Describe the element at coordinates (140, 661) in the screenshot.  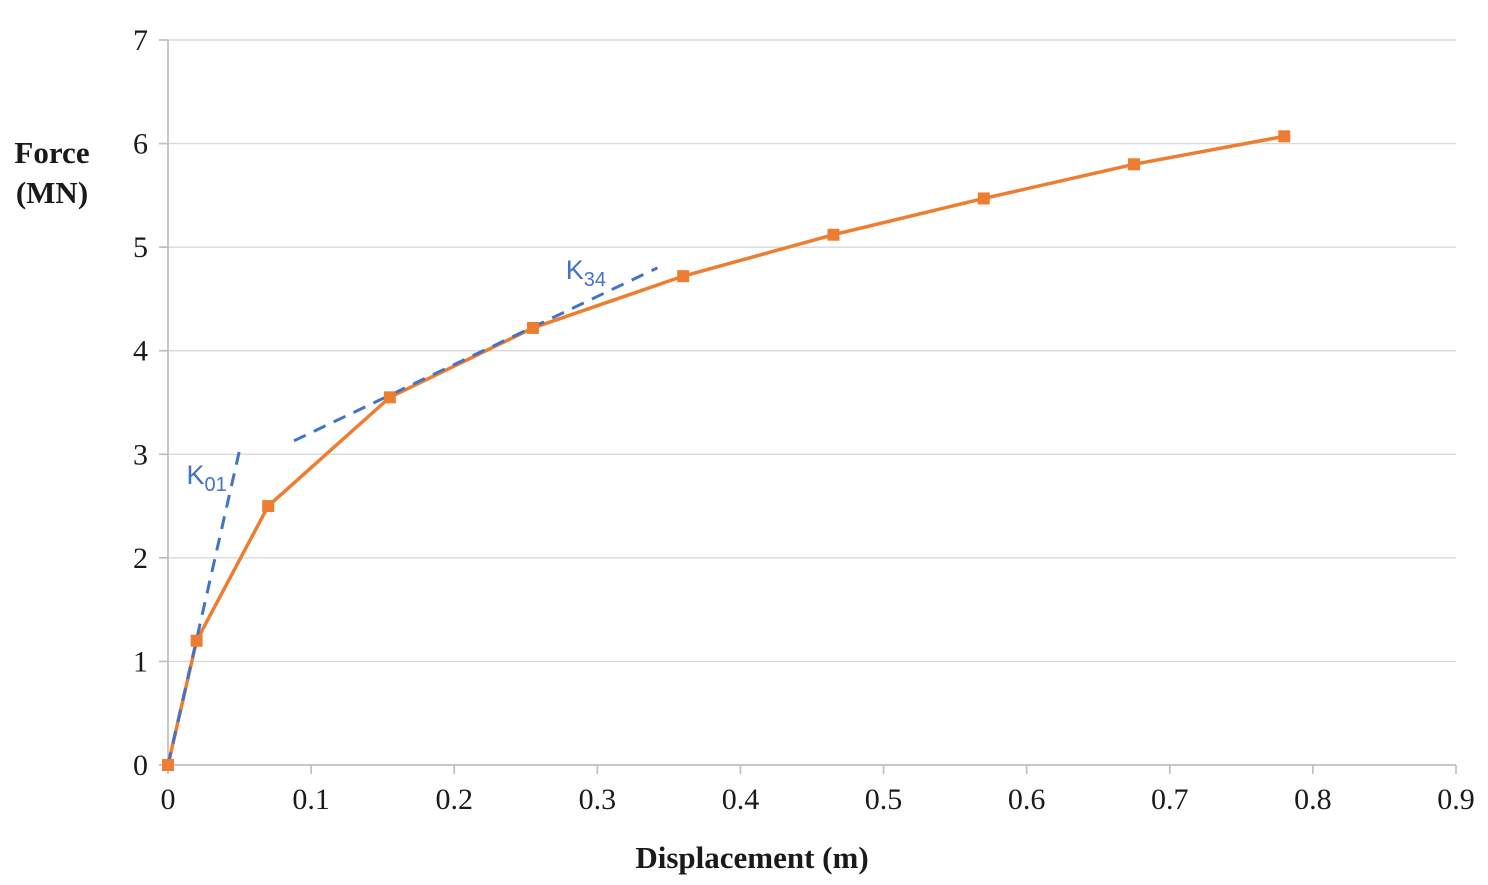
I see `y-tick-label: 1` at that location.